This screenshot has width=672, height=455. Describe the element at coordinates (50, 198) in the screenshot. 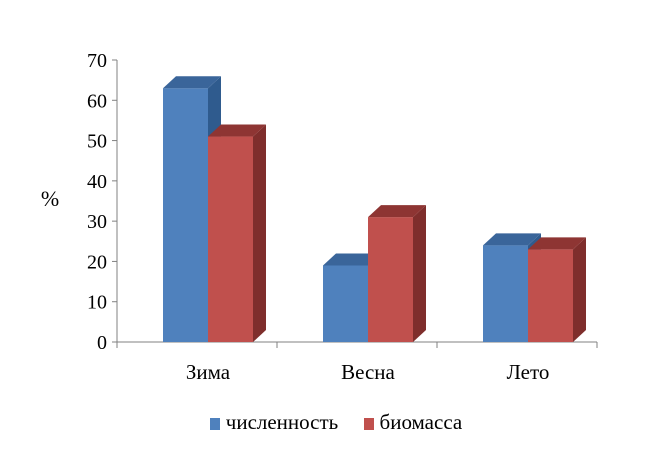

I see `y-axis-label: %` at that location.